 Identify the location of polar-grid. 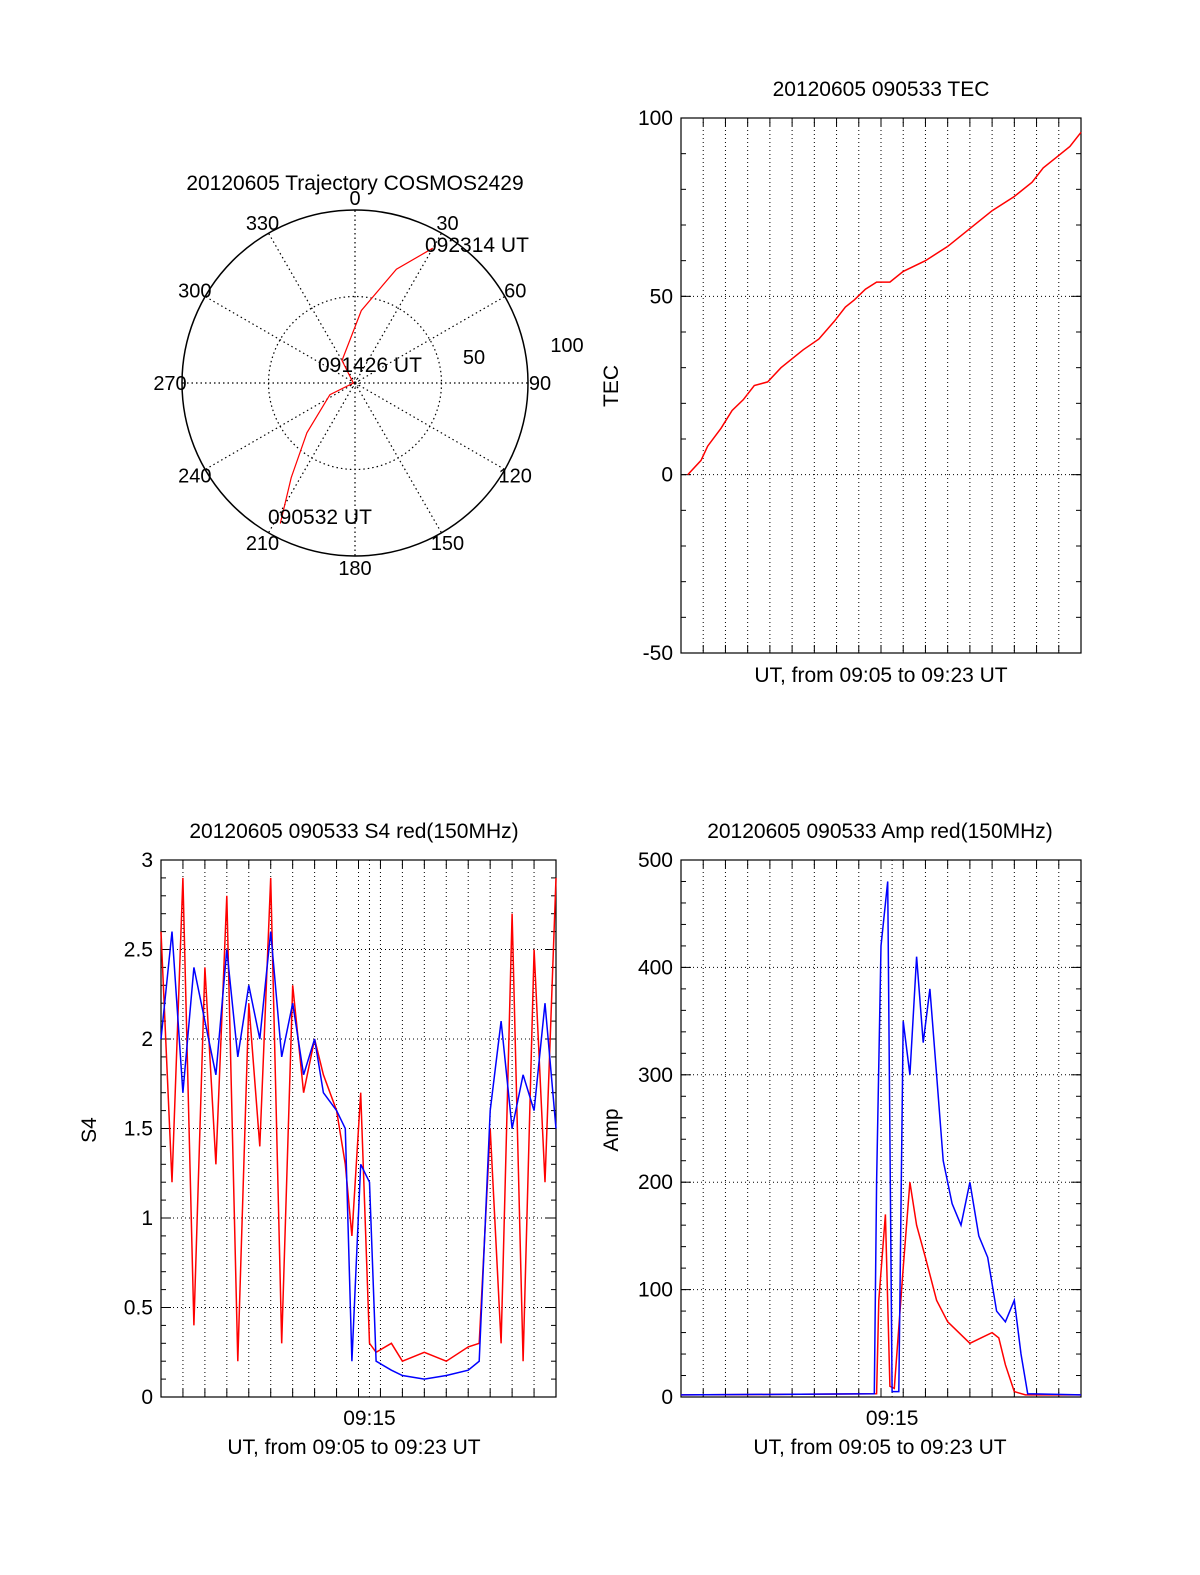
(355, 383).